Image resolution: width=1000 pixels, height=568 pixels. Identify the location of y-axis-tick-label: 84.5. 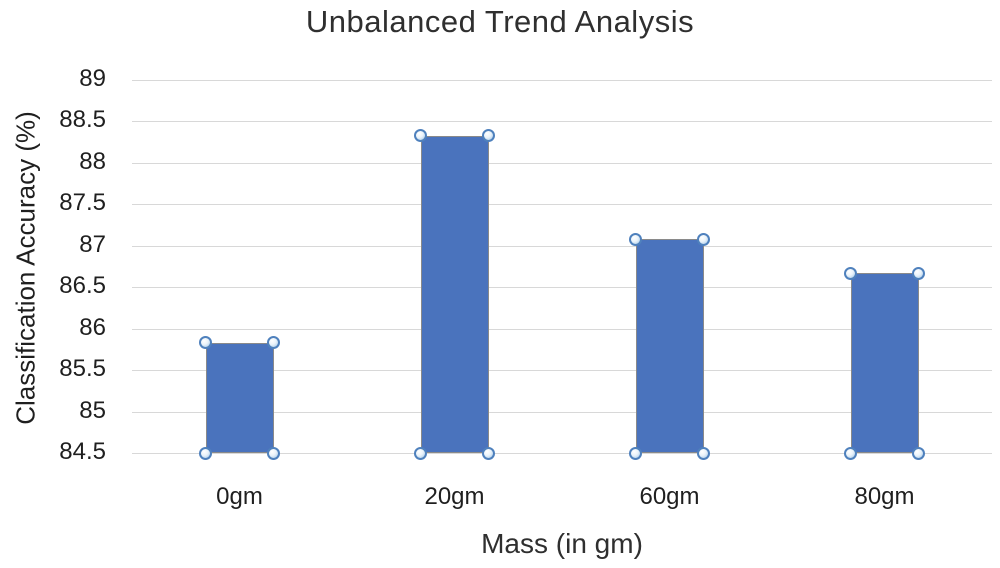
(82, 451).